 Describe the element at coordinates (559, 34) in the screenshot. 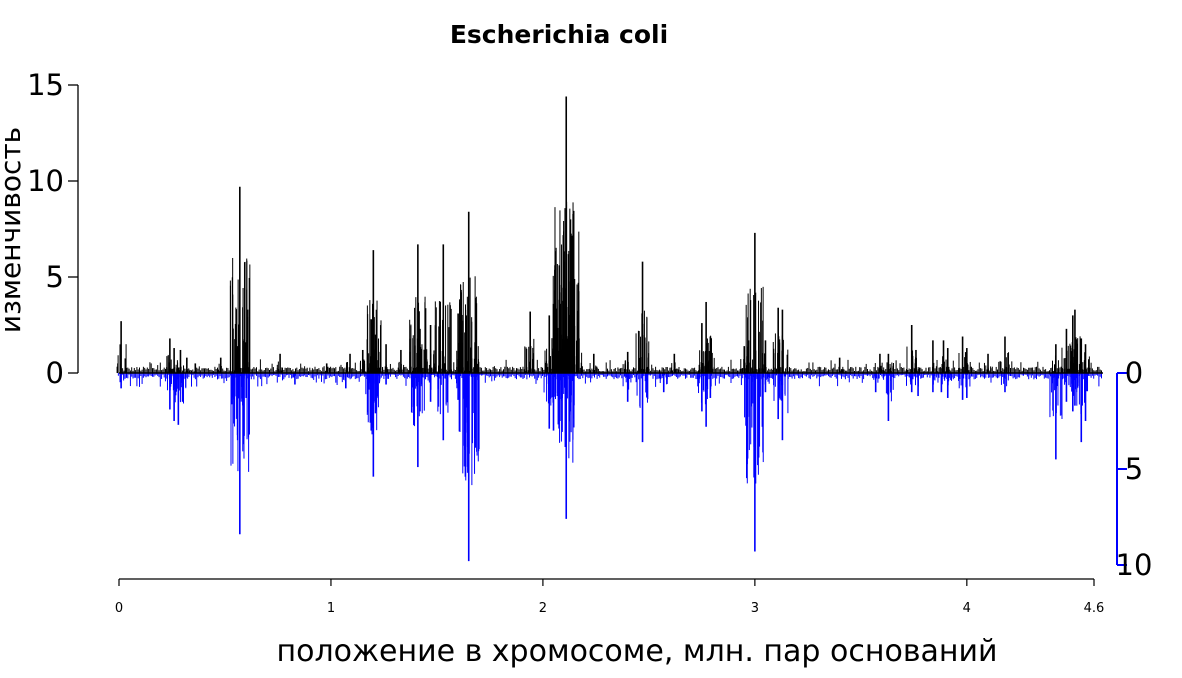

I see `chart-title: Escherichia coli` at that location.